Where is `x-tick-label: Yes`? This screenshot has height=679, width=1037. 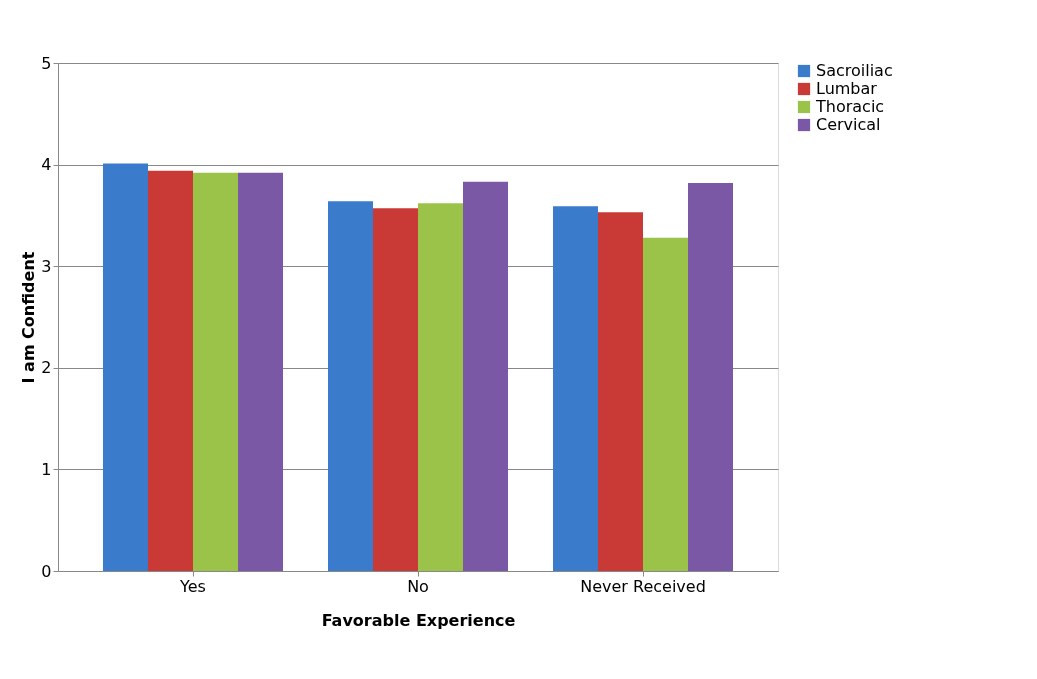
x-tick-label: Yes is located at coordinates (192, 586).